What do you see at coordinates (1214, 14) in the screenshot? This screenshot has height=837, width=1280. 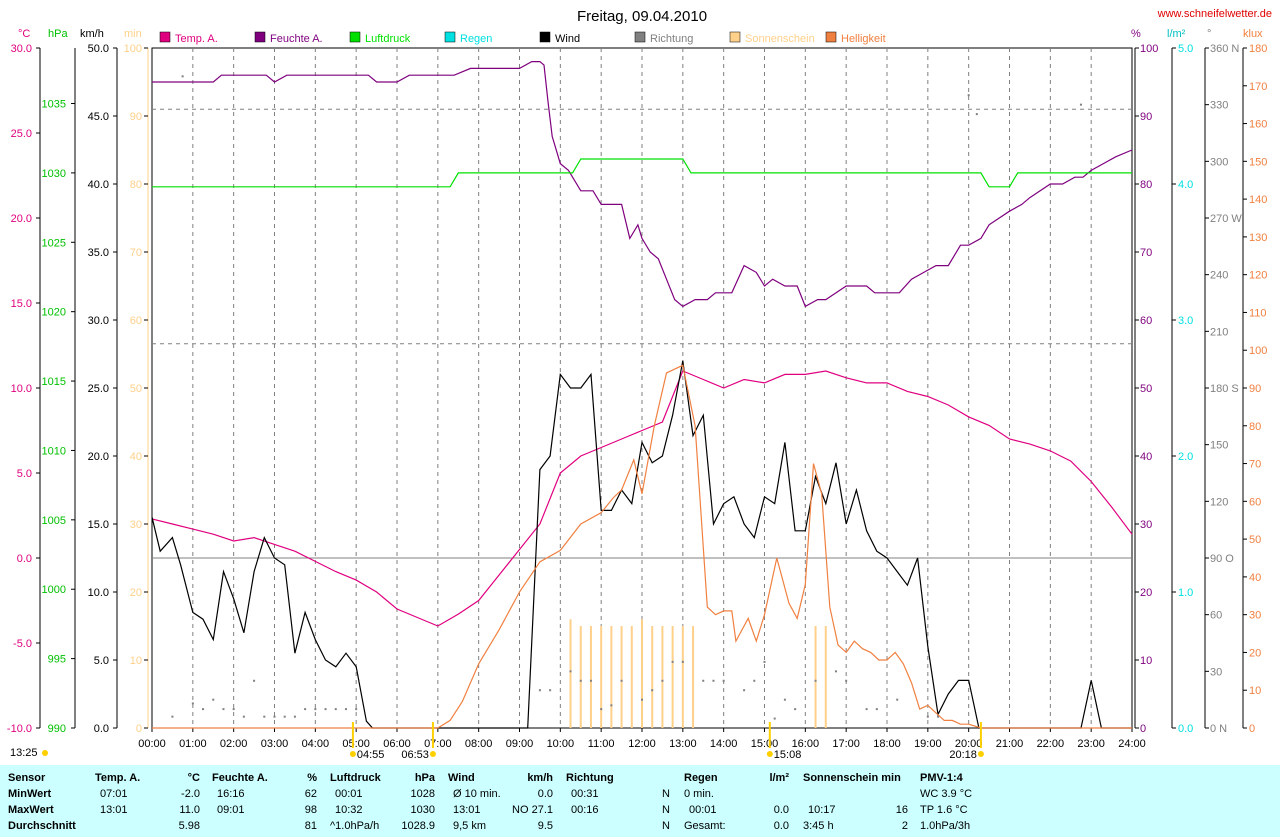 I see `site-link: www.schneifelwetter.de` at bounding box center [1214, 14].